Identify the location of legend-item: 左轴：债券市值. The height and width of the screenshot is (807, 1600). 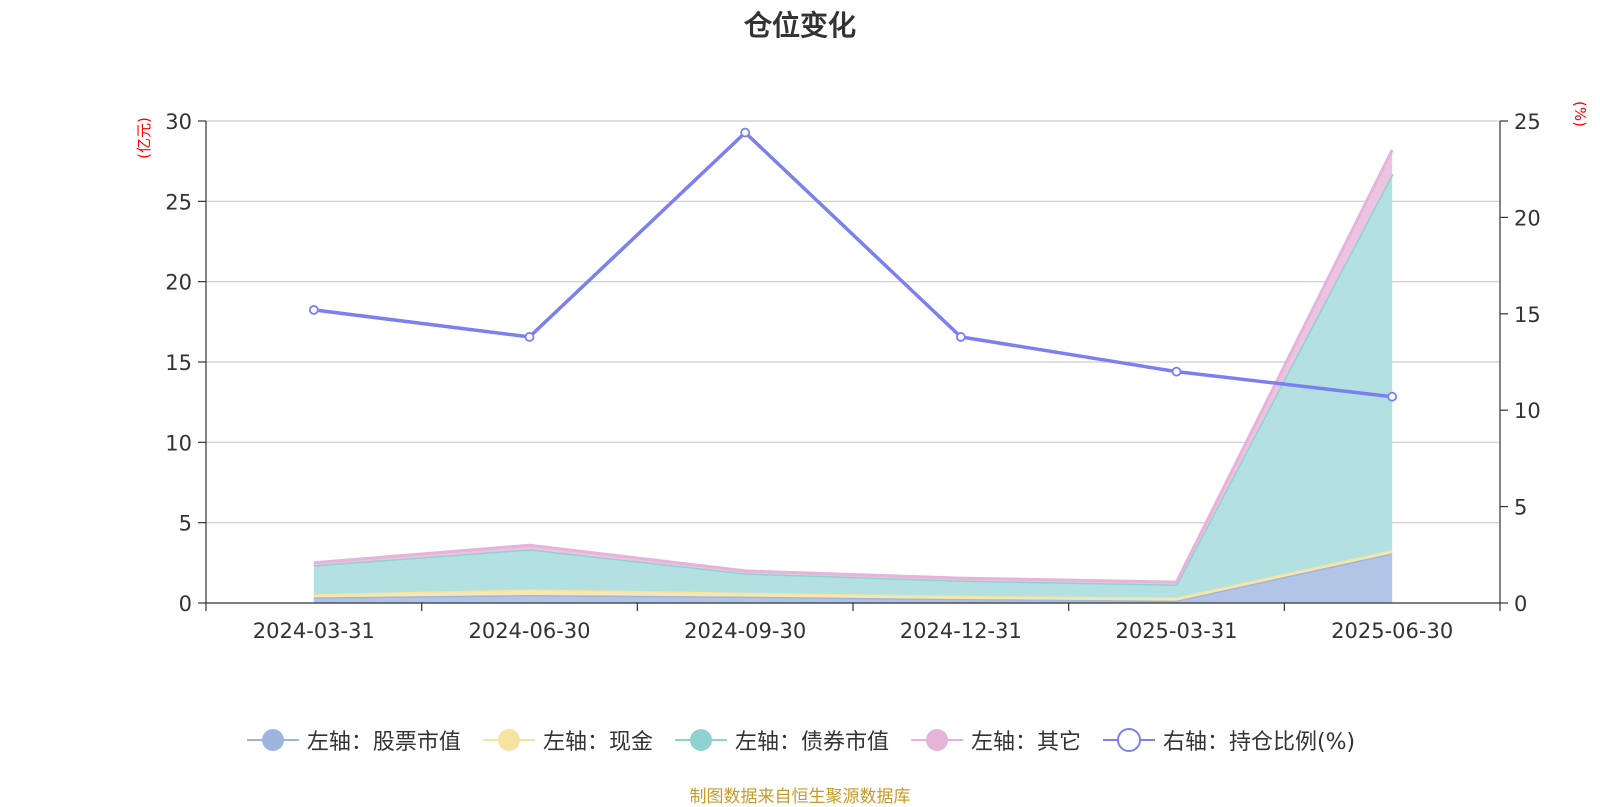
(781, 740).